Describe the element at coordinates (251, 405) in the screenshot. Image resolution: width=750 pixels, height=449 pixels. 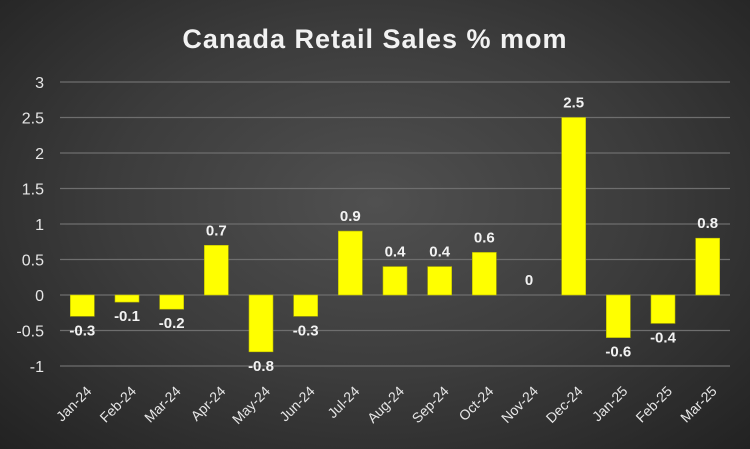
I see `x-tick-label: May-24` at that location.